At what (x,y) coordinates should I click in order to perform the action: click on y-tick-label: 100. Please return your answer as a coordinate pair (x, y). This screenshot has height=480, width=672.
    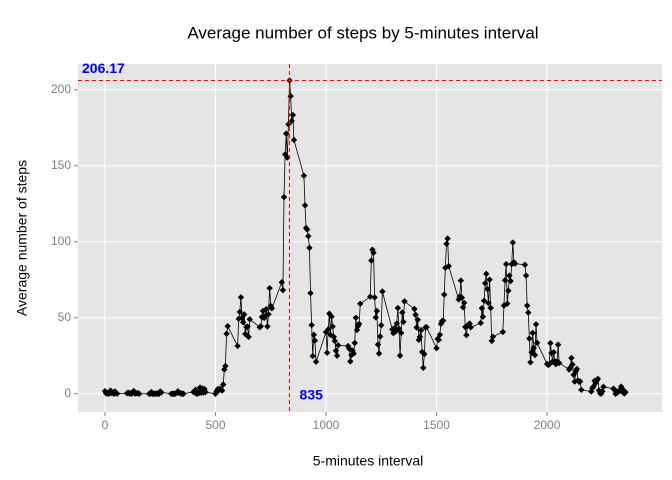
    Looking at the image, I should click on (61, 241).